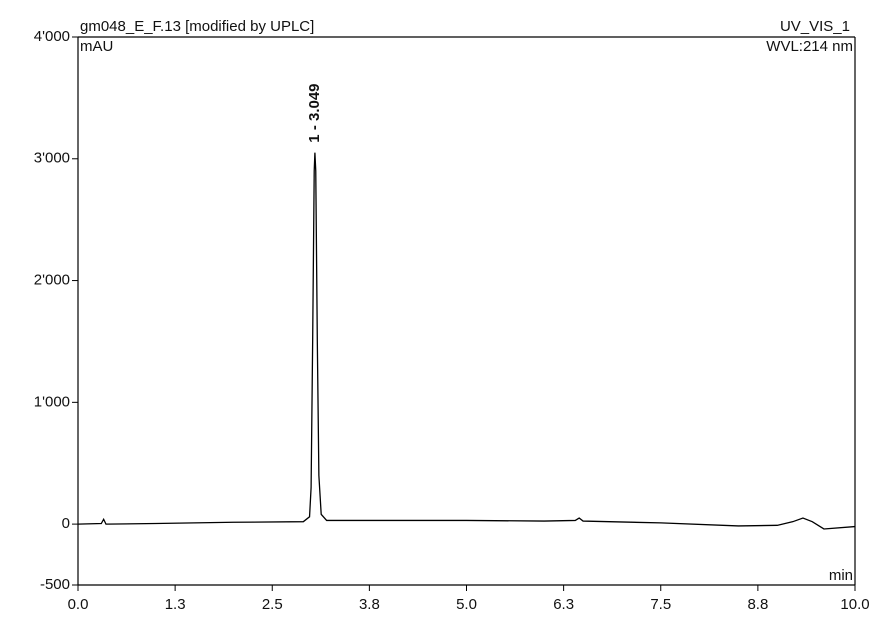  Describe the element at coordinates (52, 401) in the screenshot. I see `y-tick-label: 1'000` at that location.